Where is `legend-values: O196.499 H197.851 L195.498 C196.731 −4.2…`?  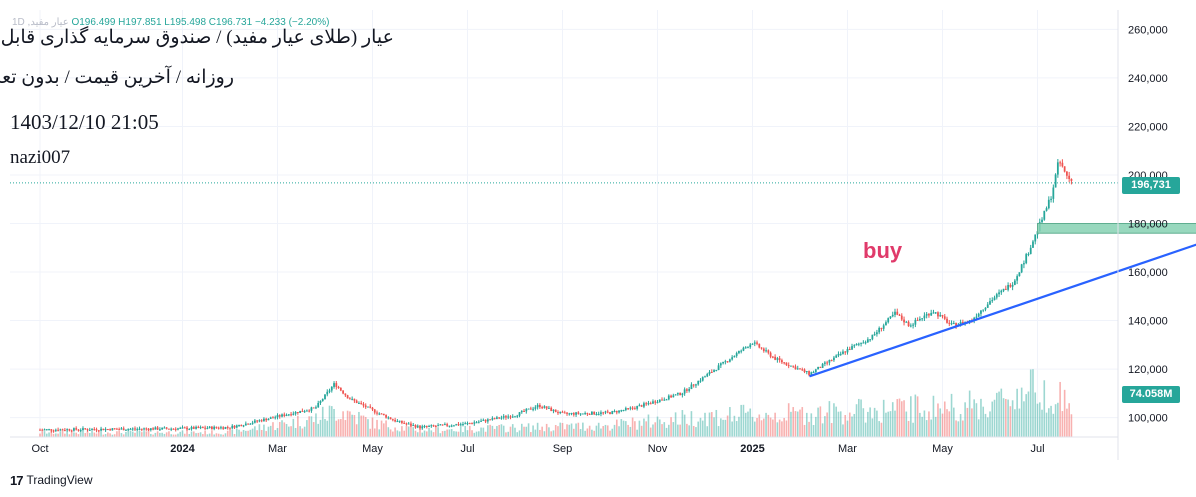 legend-values: O196.499 H197.851 L195.498 C196.731 −4.2… is located at coordinates (200, 22).